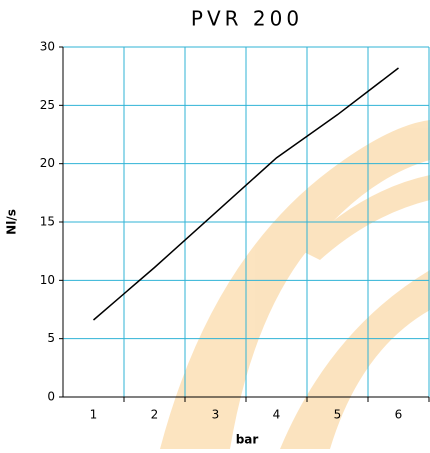 This screenshot has width=430, height=453. I want to click on y-tick-label: 10, so click(47, 280).